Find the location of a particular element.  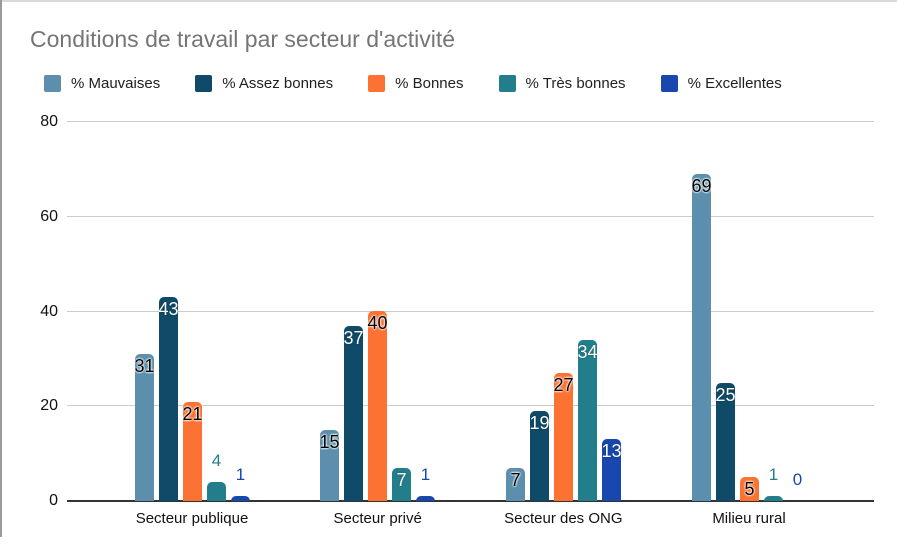

legend-item-4: % Très bonnes is located at coordinates (562, 83).